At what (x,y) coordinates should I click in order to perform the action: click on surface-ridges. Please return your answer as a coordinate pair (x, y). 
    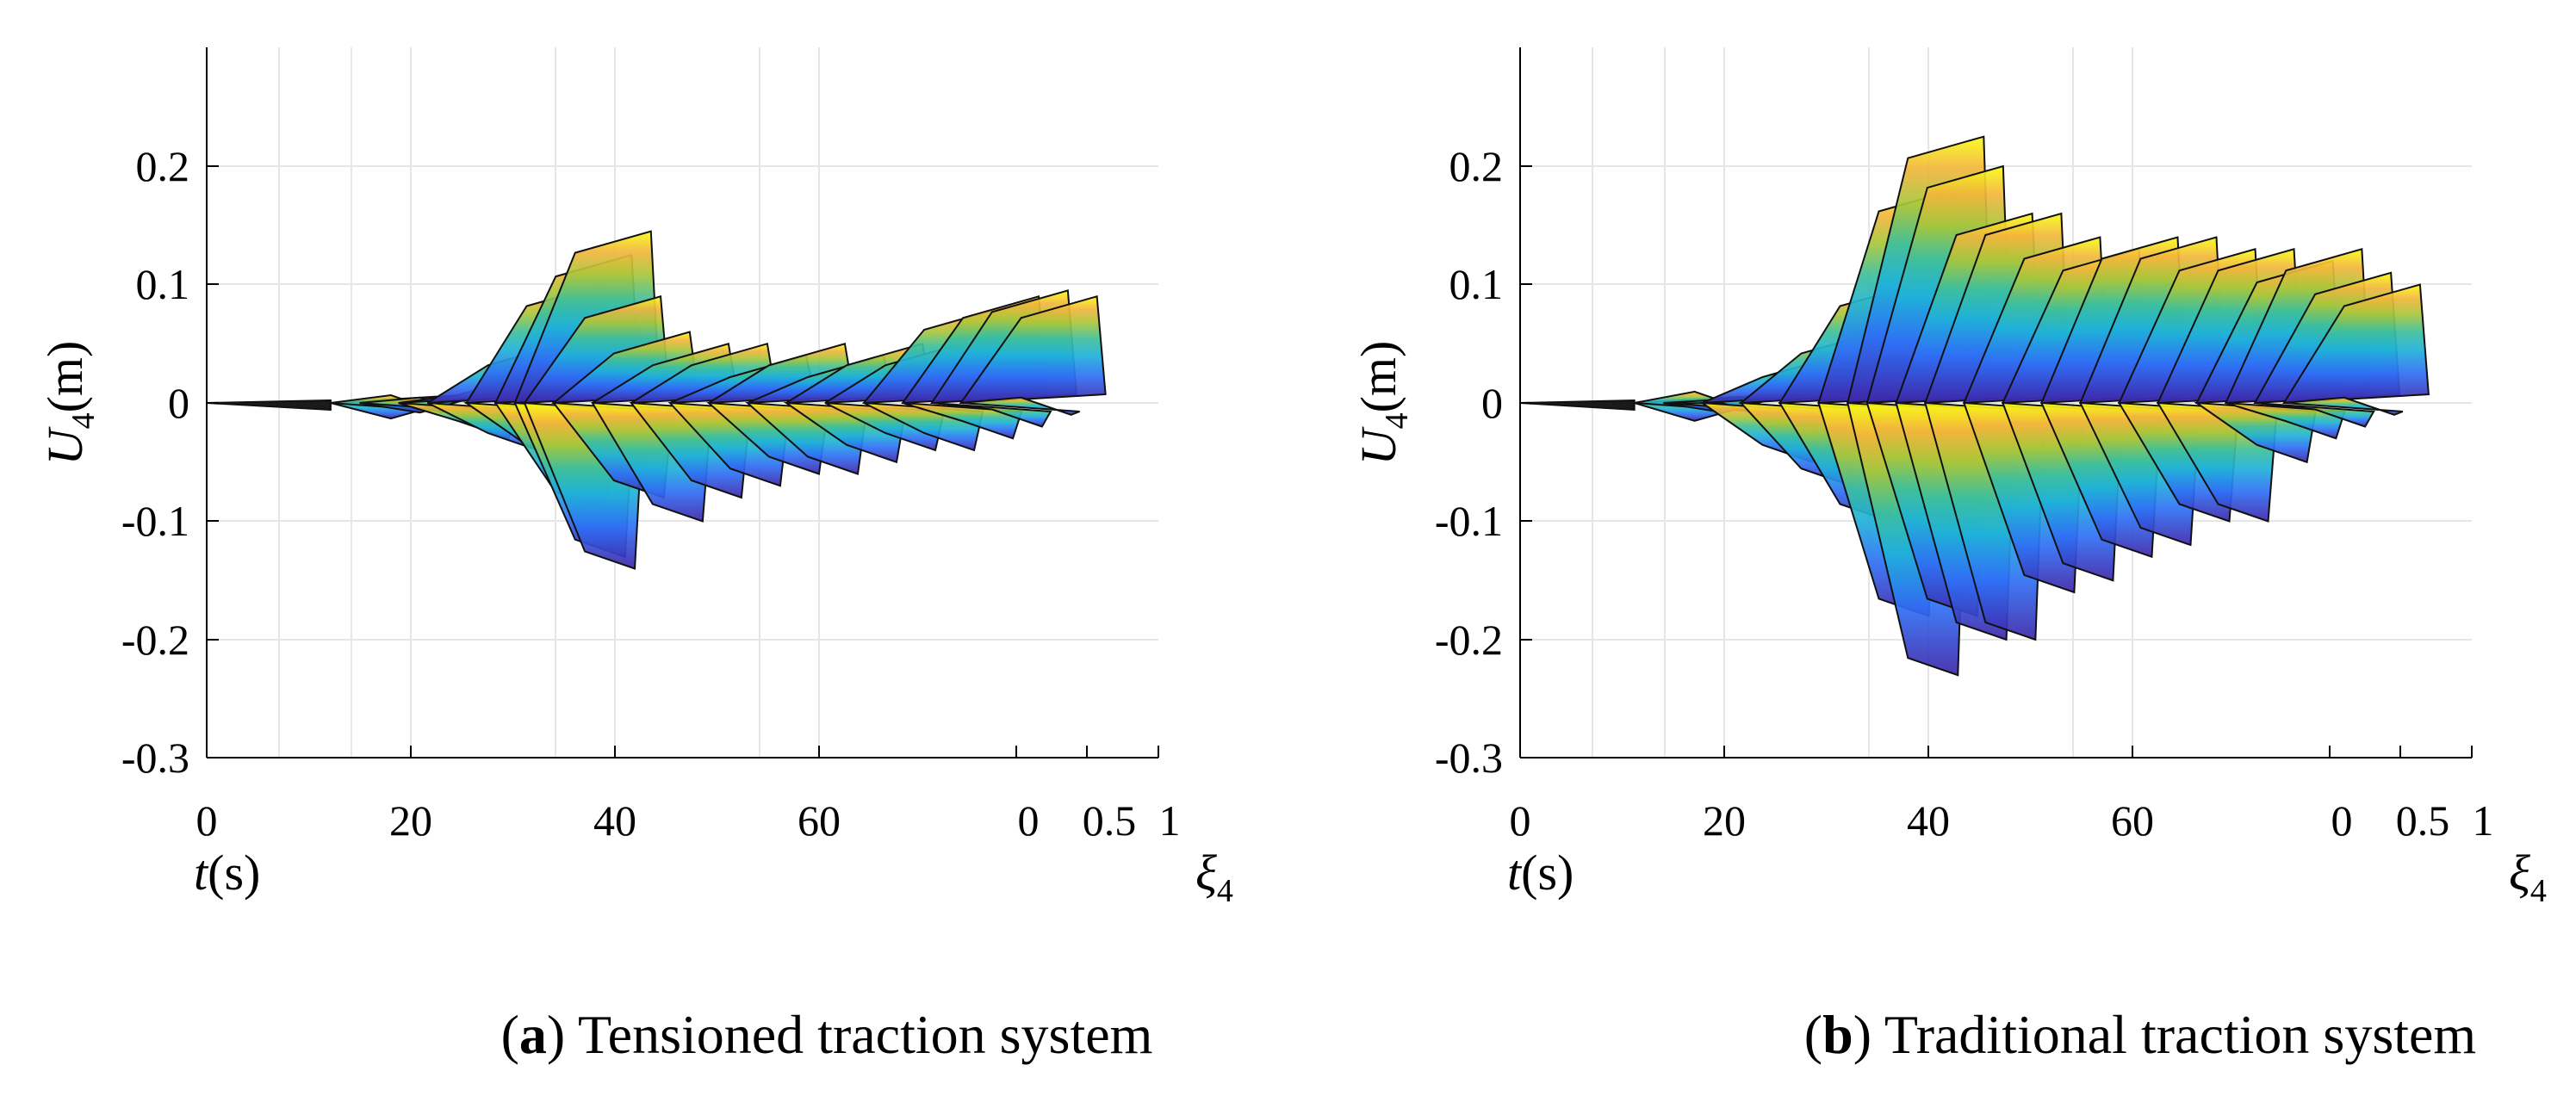
    Looking at the image, I should click on (656, 400).